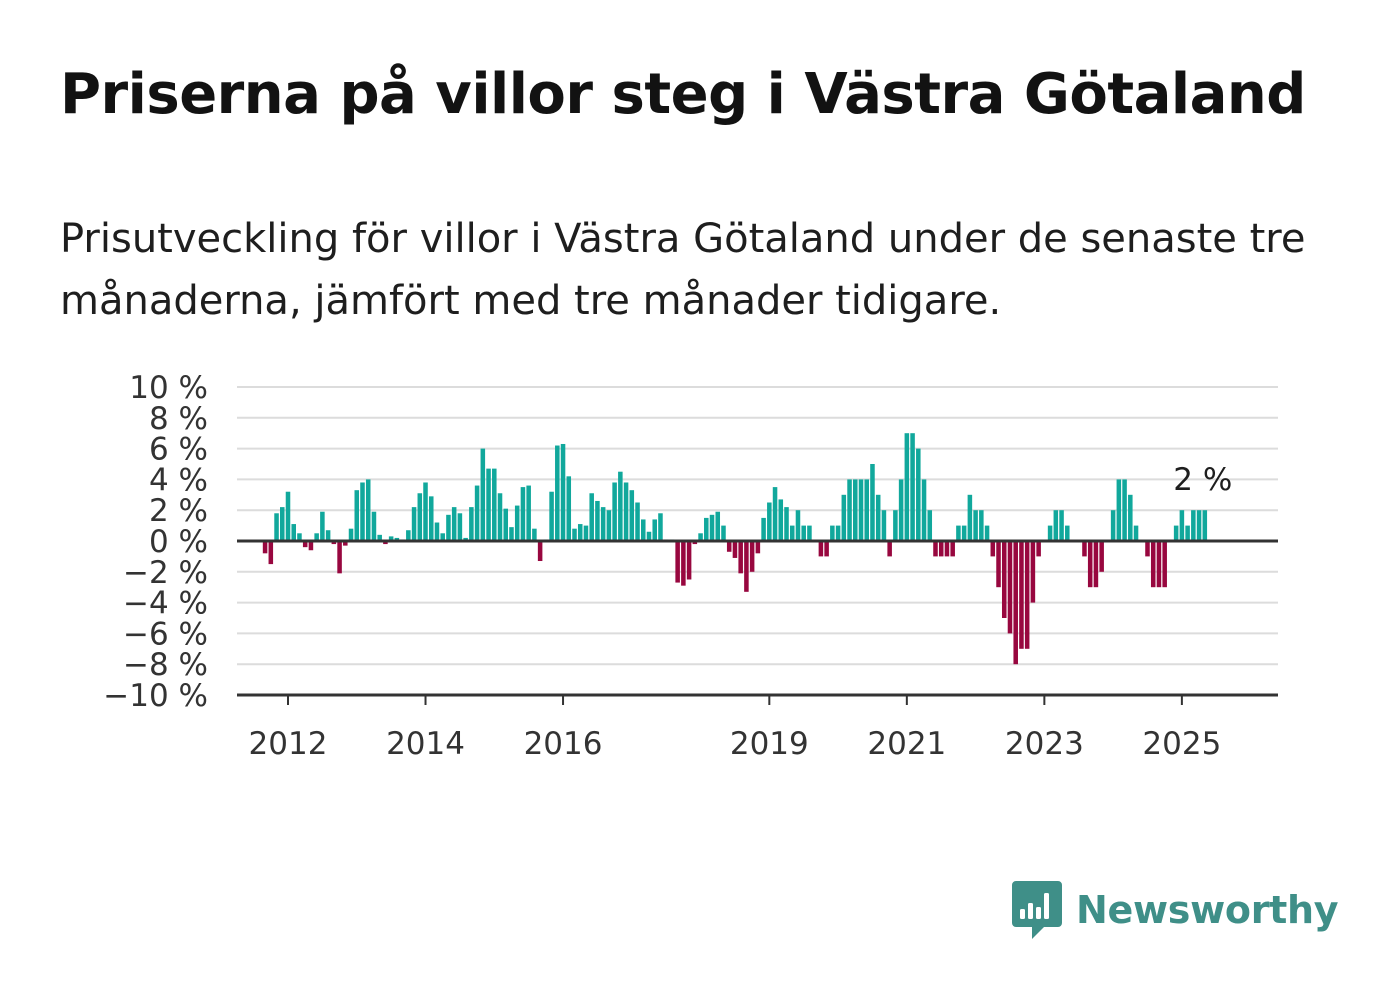 Image resolution: width=1382 pixels, height=999 pixels. I want to click on x-tick-labels: 2012 2014 2016 2019 2021 2023 2025, so click(735, 728).